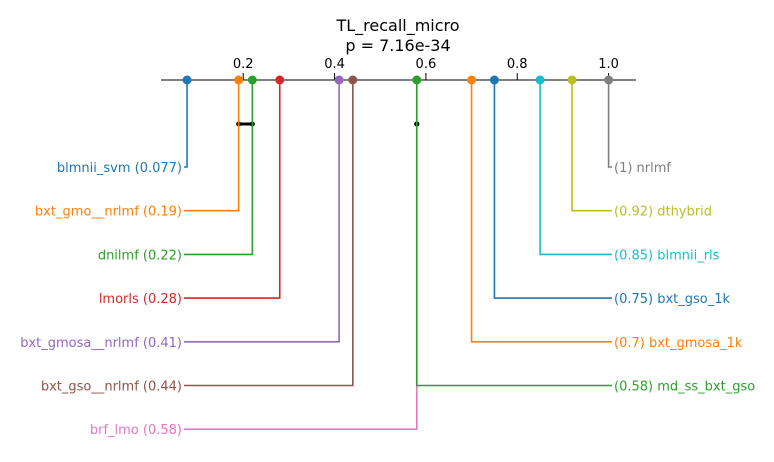 This screenshot has width=774, height=462. I want to click on axis-tick-label: 0.4, so click(334, 64).